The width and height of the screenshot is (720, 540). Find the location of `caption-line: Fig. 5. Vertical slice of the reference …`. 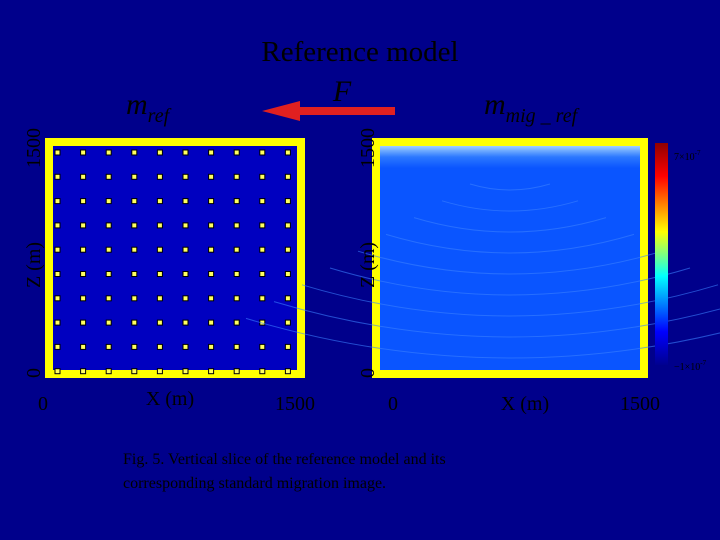

caption-line: Fig. 5. Vertical slice of the reference … is located at coordinates (284, 459).